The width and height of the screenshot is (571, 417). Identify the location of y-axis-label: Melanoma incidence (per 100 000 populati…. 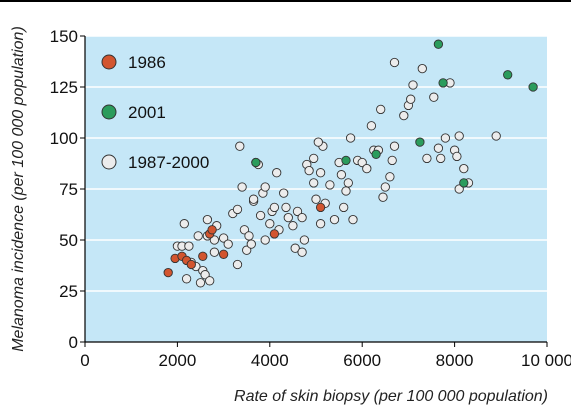
(18, 189).